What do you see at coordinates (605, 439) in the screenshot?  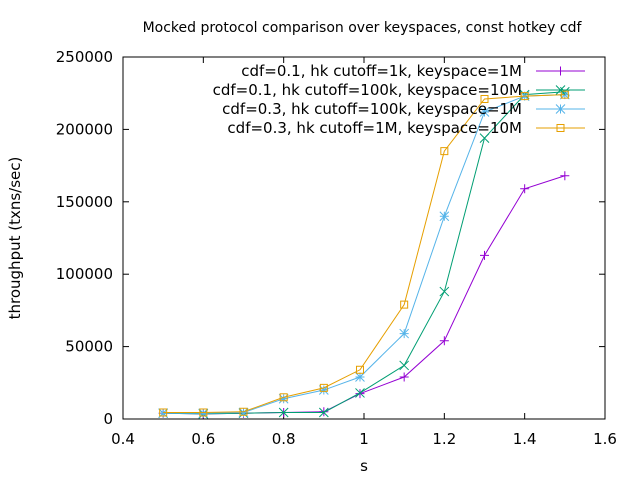 I see `x-tick-label: 1.6` at bounding box center [605, 439].